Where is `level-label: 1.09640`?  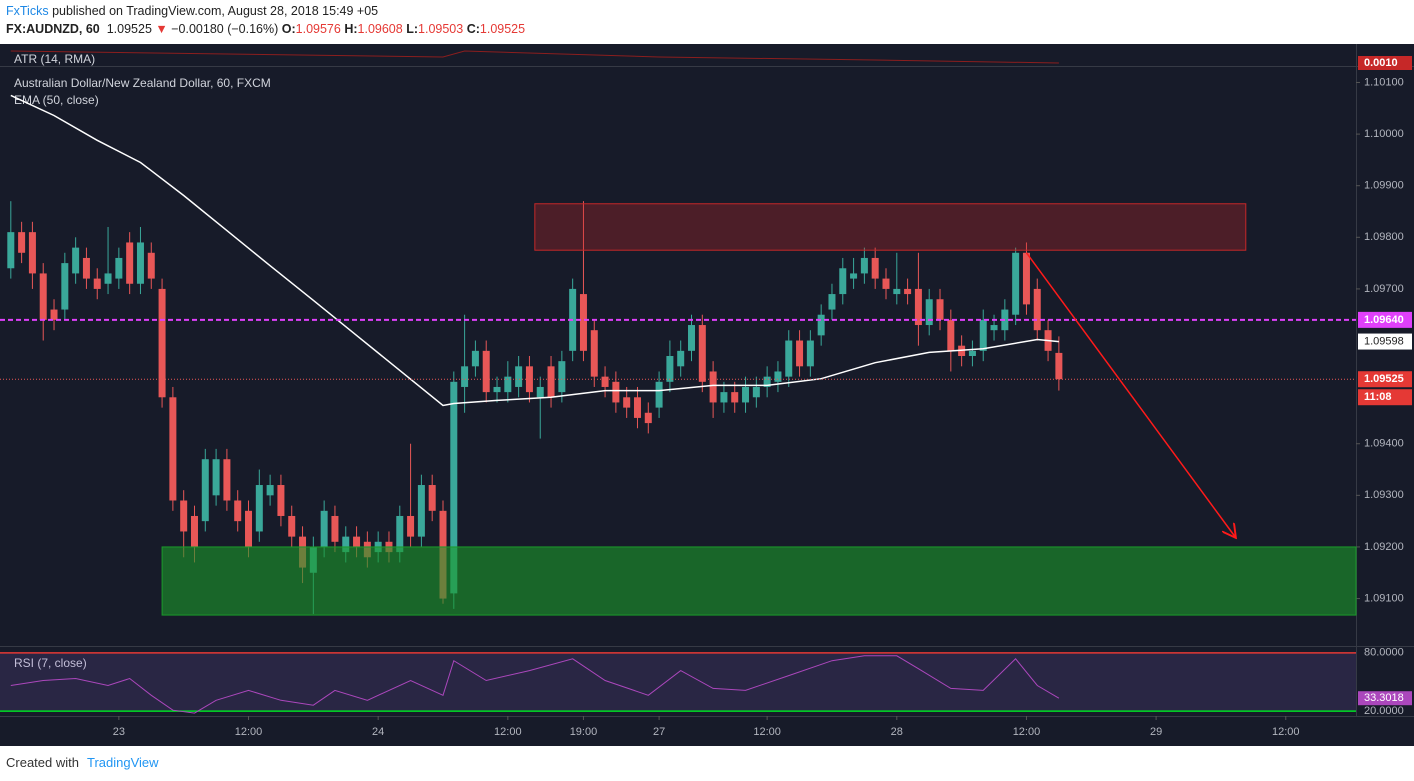
level-label: 1.09640 is located at coordinates (1384, 320).